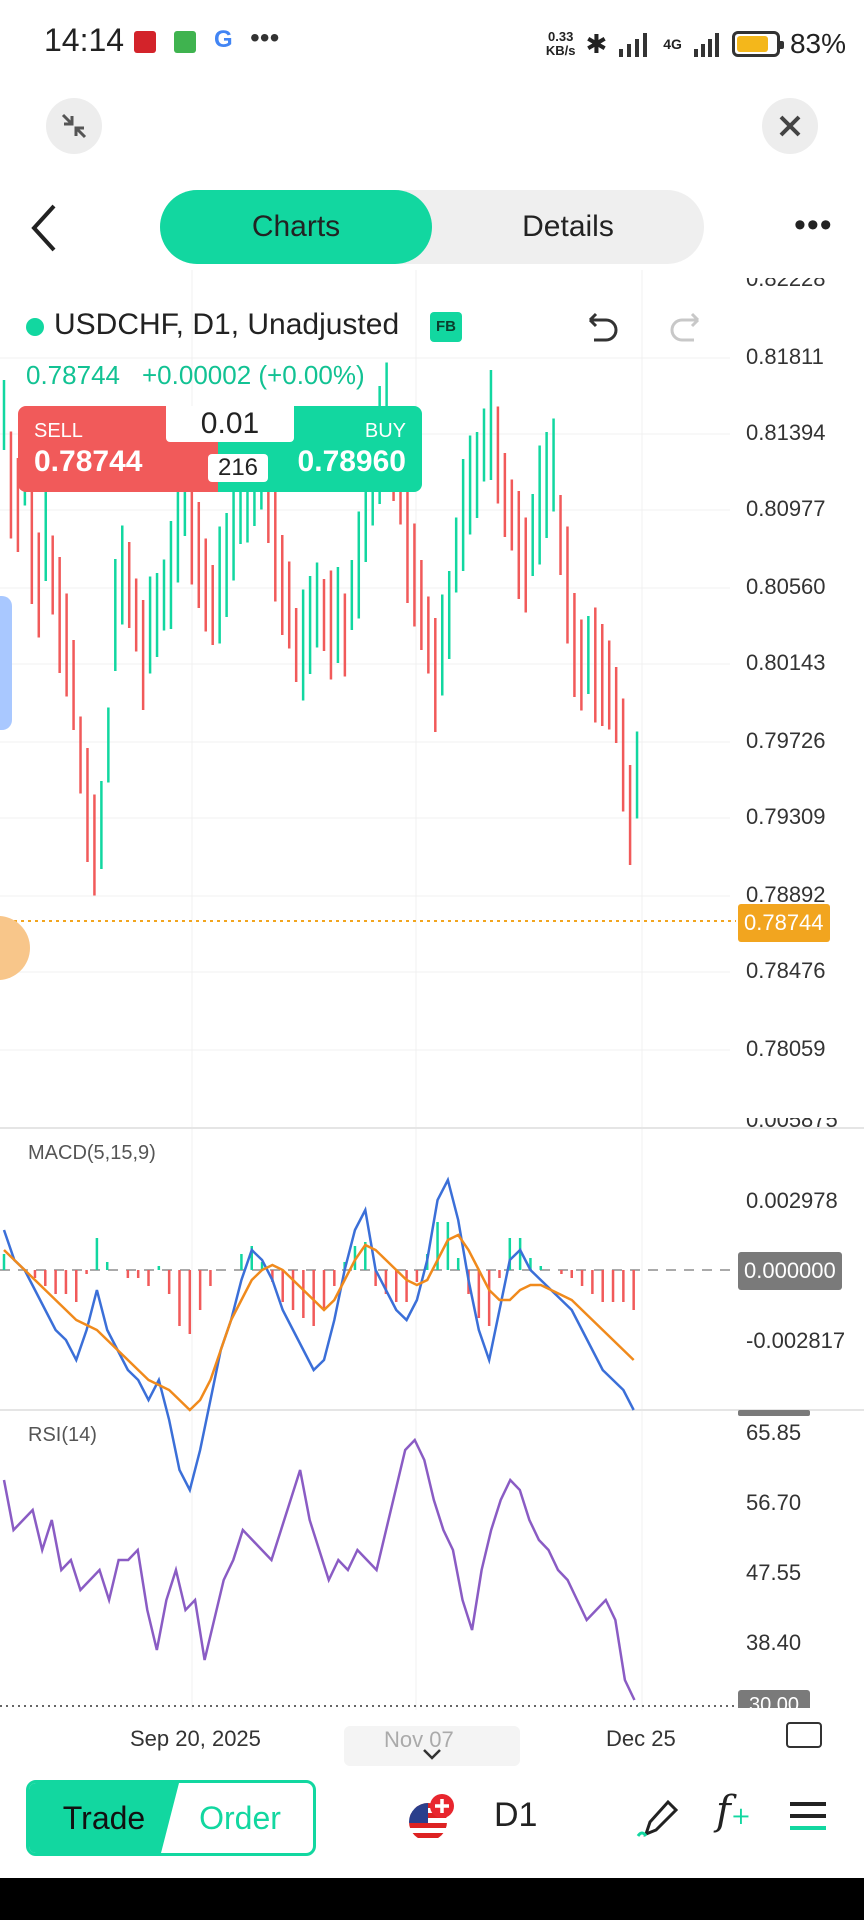 Image resolution: width=864 pixels, height=1920 pixels. Describe the element at coordinates (792, 1125) in the screenshot. I see `macd-axis-top: 0.005875` at that location.